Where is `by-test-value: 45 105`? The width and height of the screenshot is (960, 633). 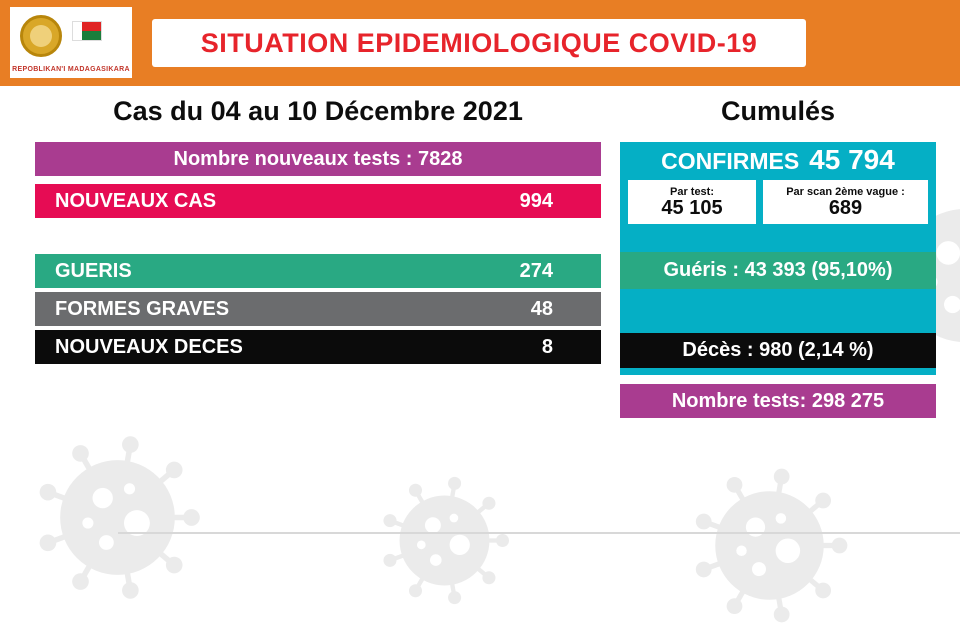 by-test-value: 45 105 is located at coordinates (692, 207).